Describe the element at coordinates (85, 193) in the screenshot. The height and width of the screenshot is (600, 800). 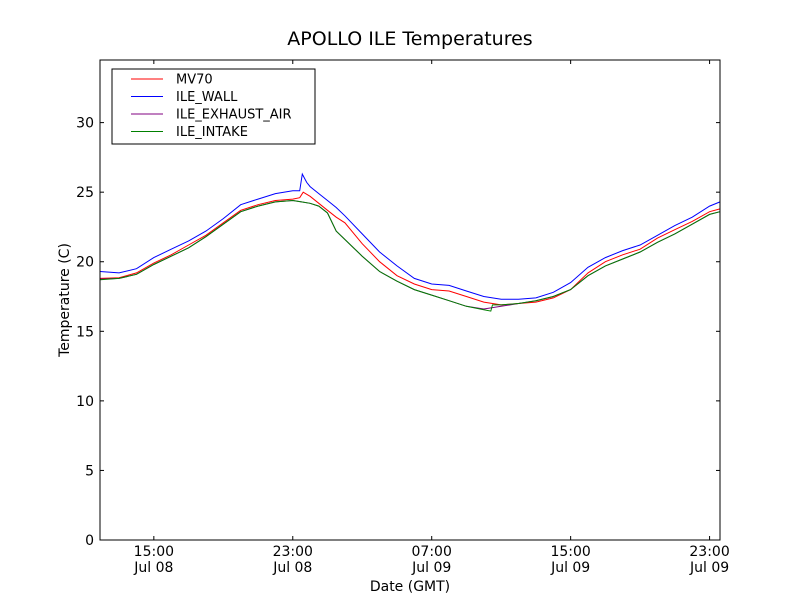
I see `y-tick-label: 25` at that location.